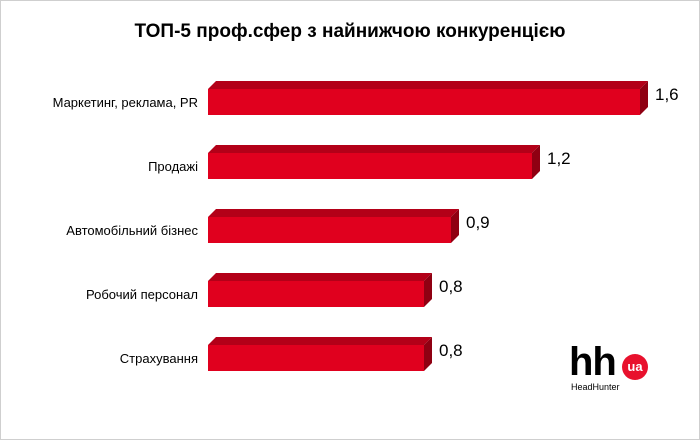  Describe the element at coordinates (132, 230) in the screenshot. I see `category-label: Автомобільний бізнес` at that location.